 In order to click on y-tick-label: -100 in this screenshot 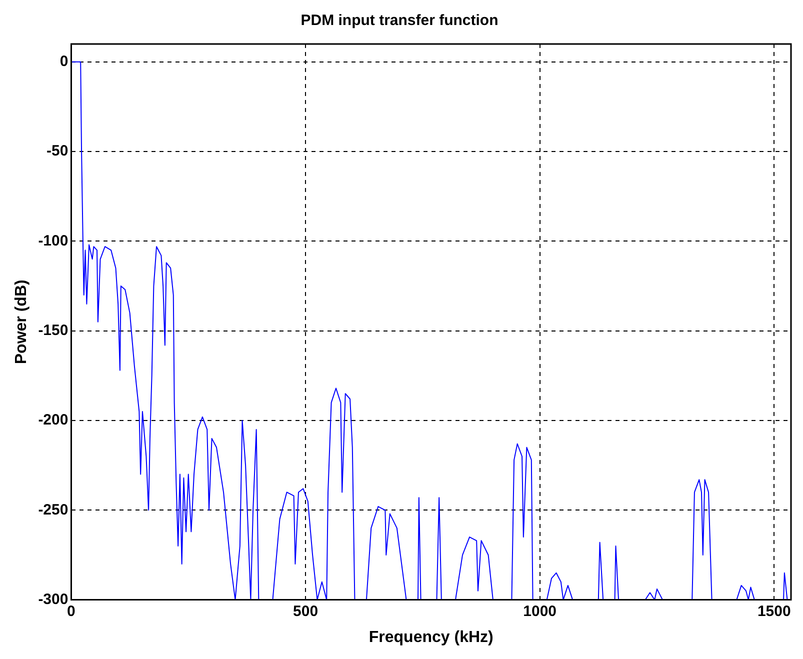, I will do `click(53, 241)`.